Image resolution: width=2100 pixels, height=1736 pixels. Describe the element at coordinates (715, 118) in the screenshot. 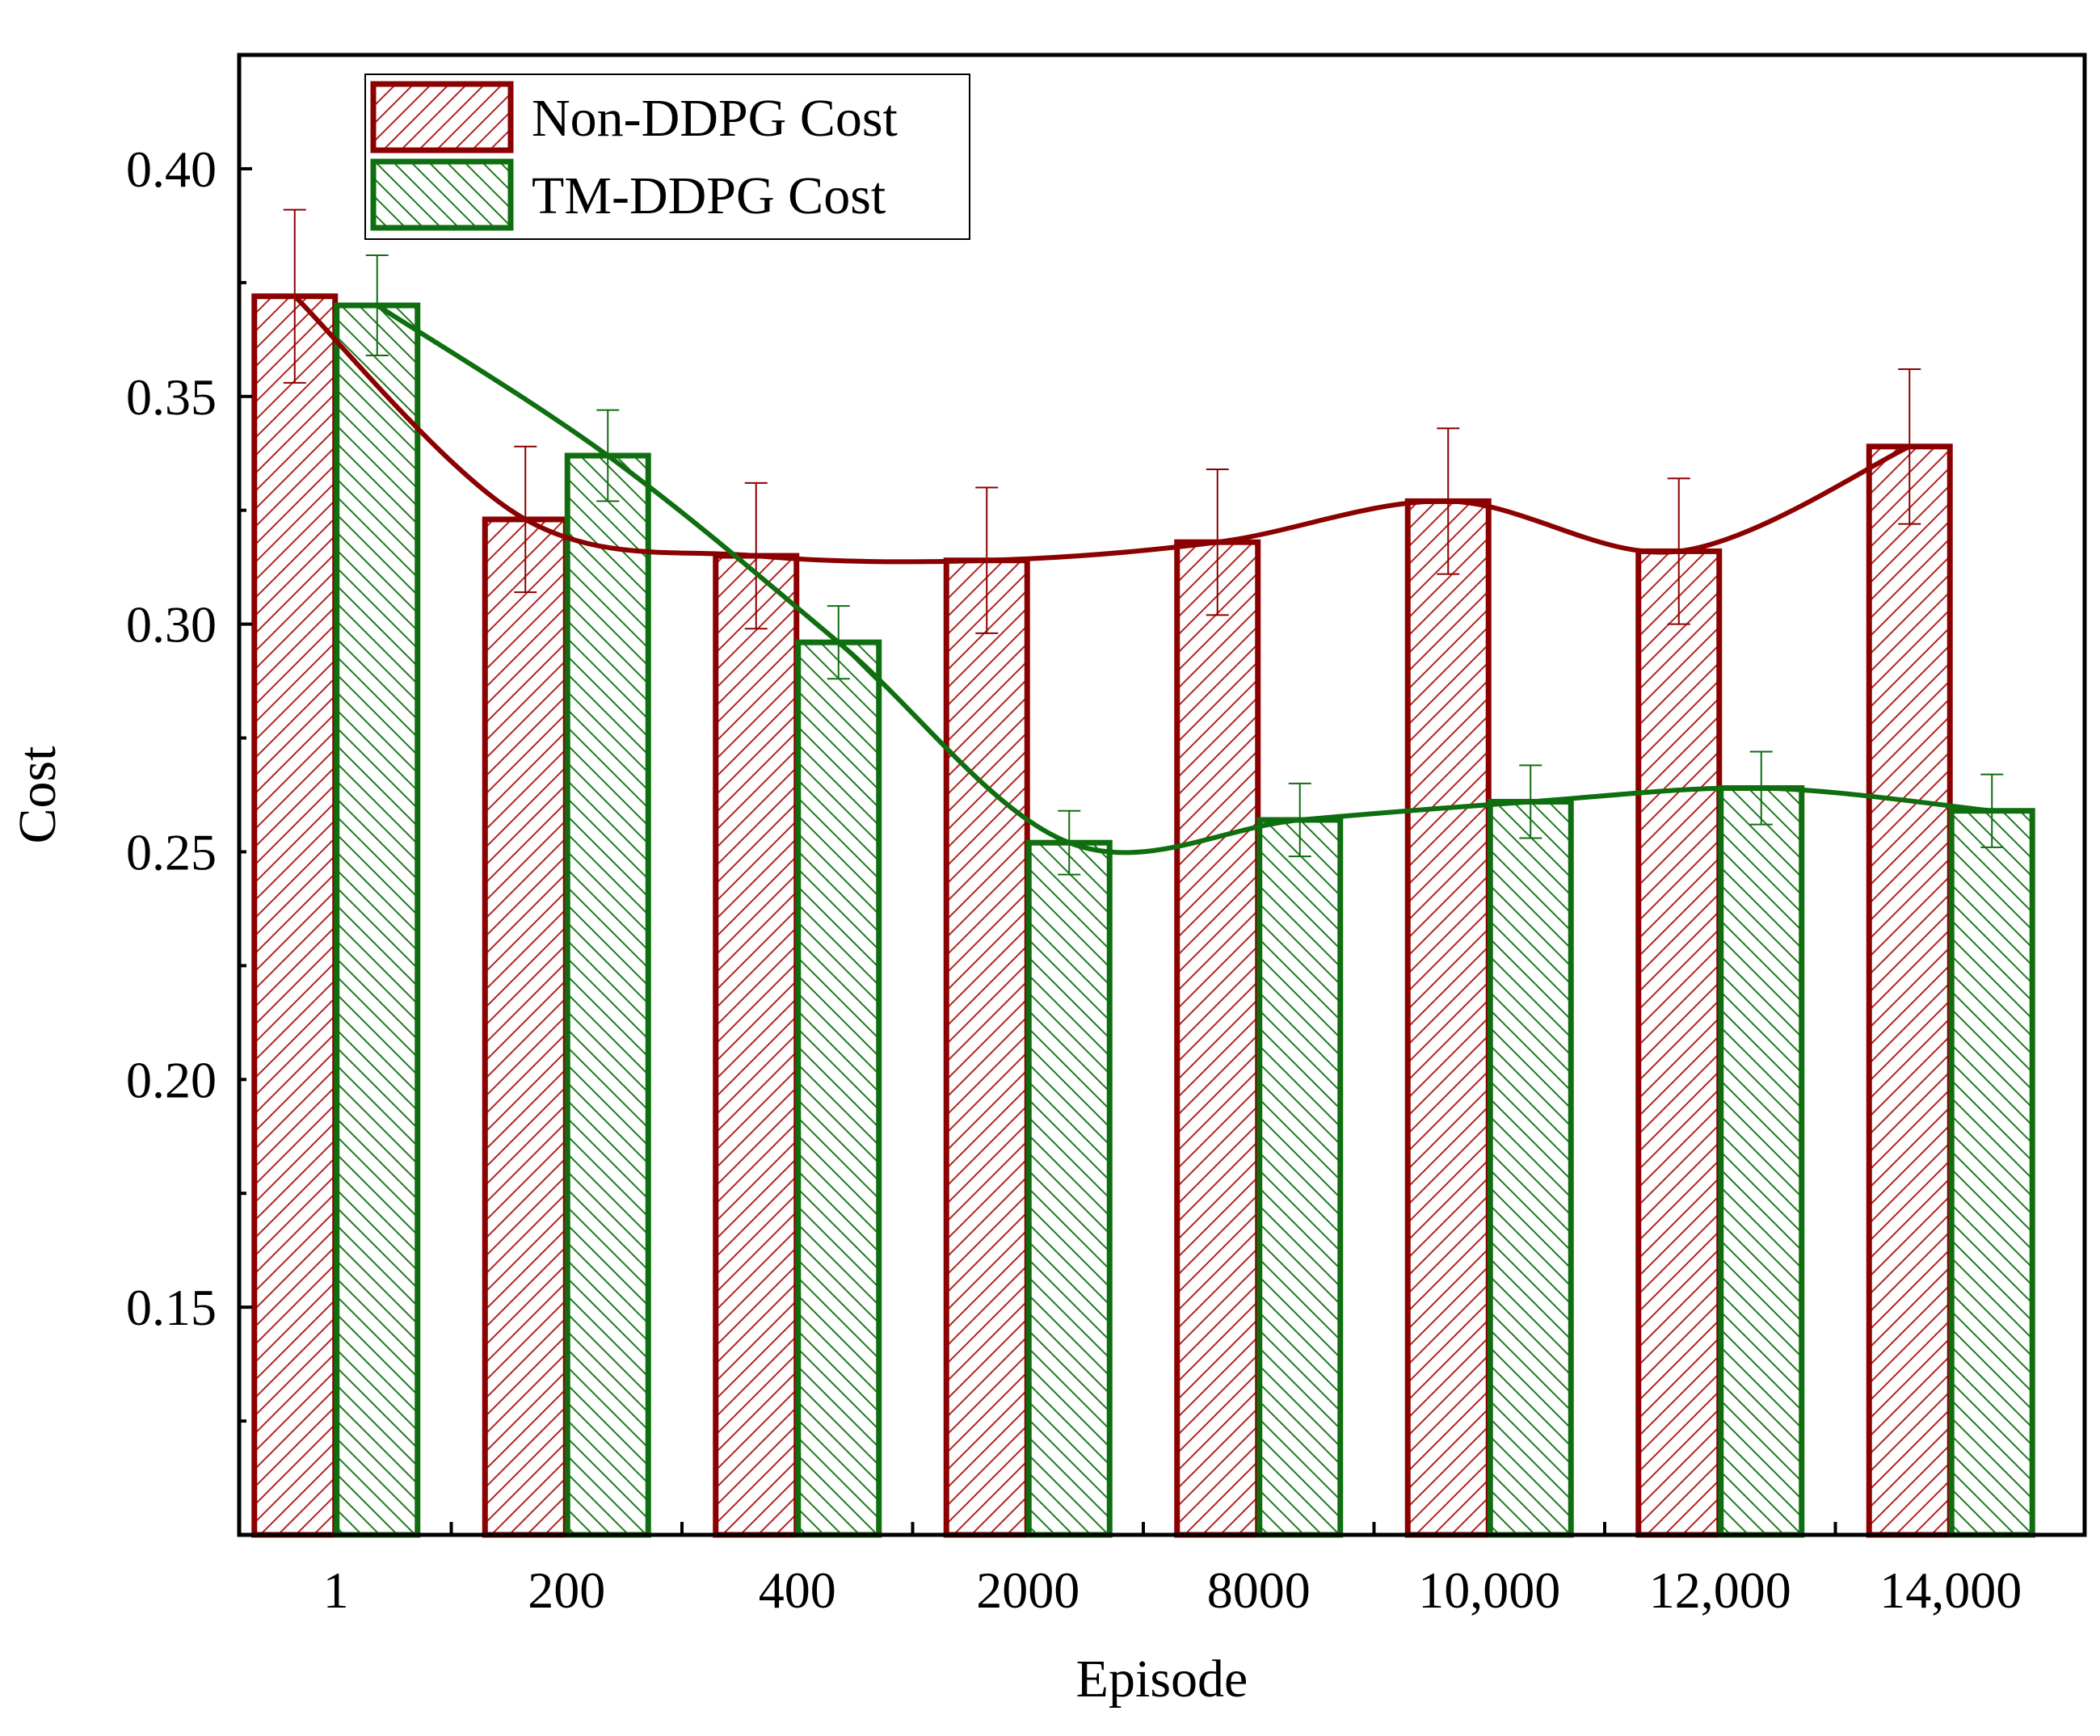

I see `legend-label-non-ddpg: Non-DDPG Cost` at that location.